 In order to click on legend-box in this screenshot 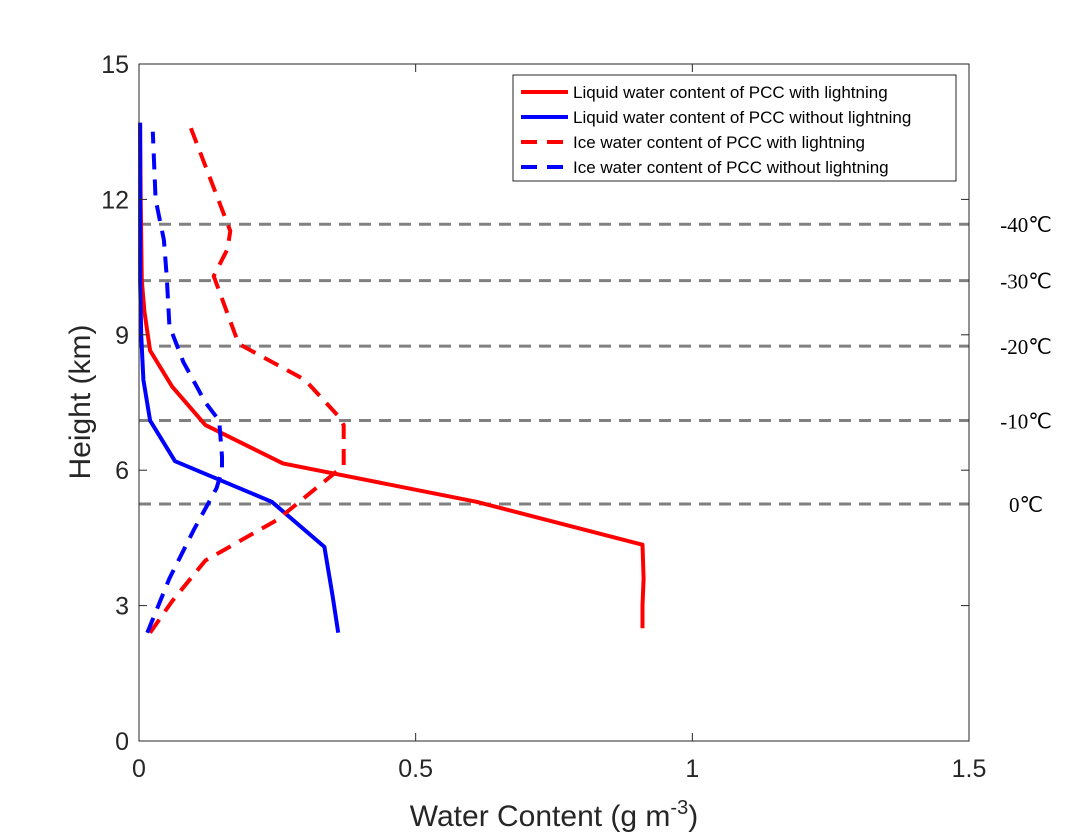, I will do `click(734, 128)`.